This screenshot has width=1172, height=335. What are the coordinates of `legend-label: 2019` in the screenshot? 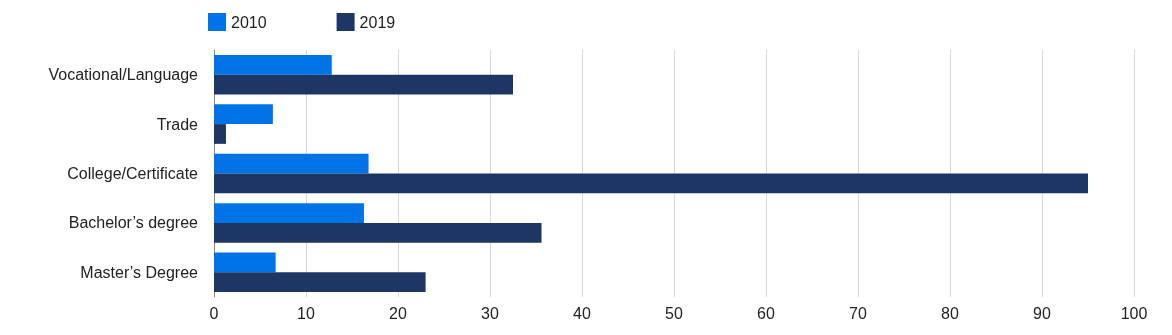 It's located at (377, 22).